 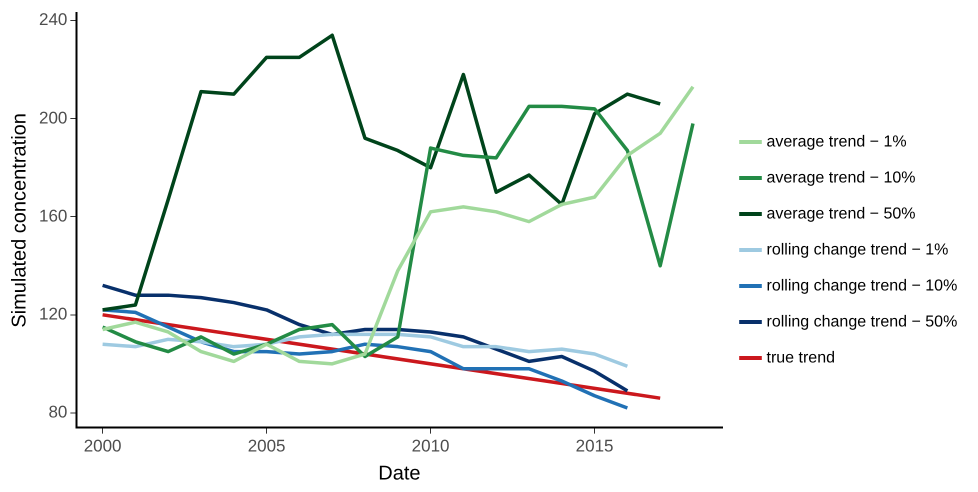 I want to click on legend-label: true trend, so click(x=800, y=357).